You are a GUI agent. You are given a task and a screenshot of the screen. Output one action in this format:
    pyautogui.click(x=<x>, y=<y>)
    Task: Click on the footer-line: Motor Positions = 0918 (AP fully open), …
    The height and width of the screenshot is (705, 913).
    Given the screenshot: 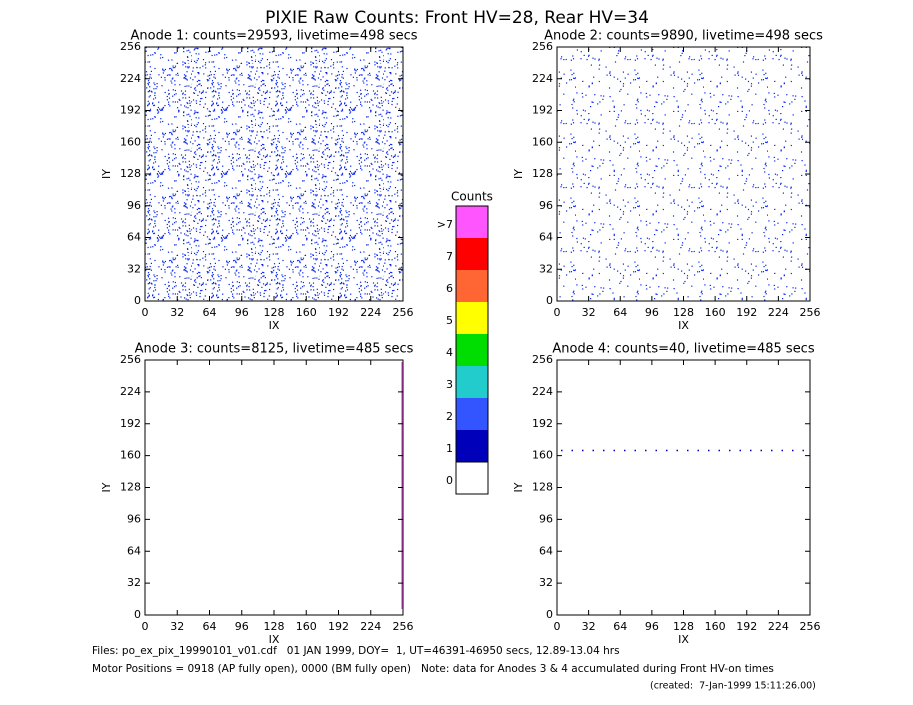 What is the action you would take?
    pyautogui.click(x=433, y=669)
    